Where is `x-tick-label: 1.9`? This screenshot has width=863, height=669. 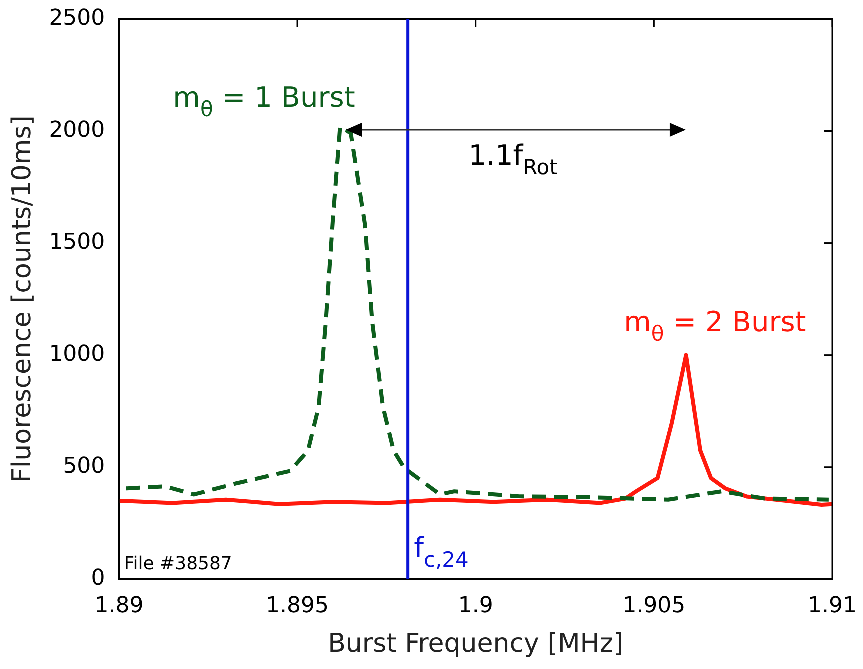 x-tick-label: 1.9 is located at coordinates (476, 605).